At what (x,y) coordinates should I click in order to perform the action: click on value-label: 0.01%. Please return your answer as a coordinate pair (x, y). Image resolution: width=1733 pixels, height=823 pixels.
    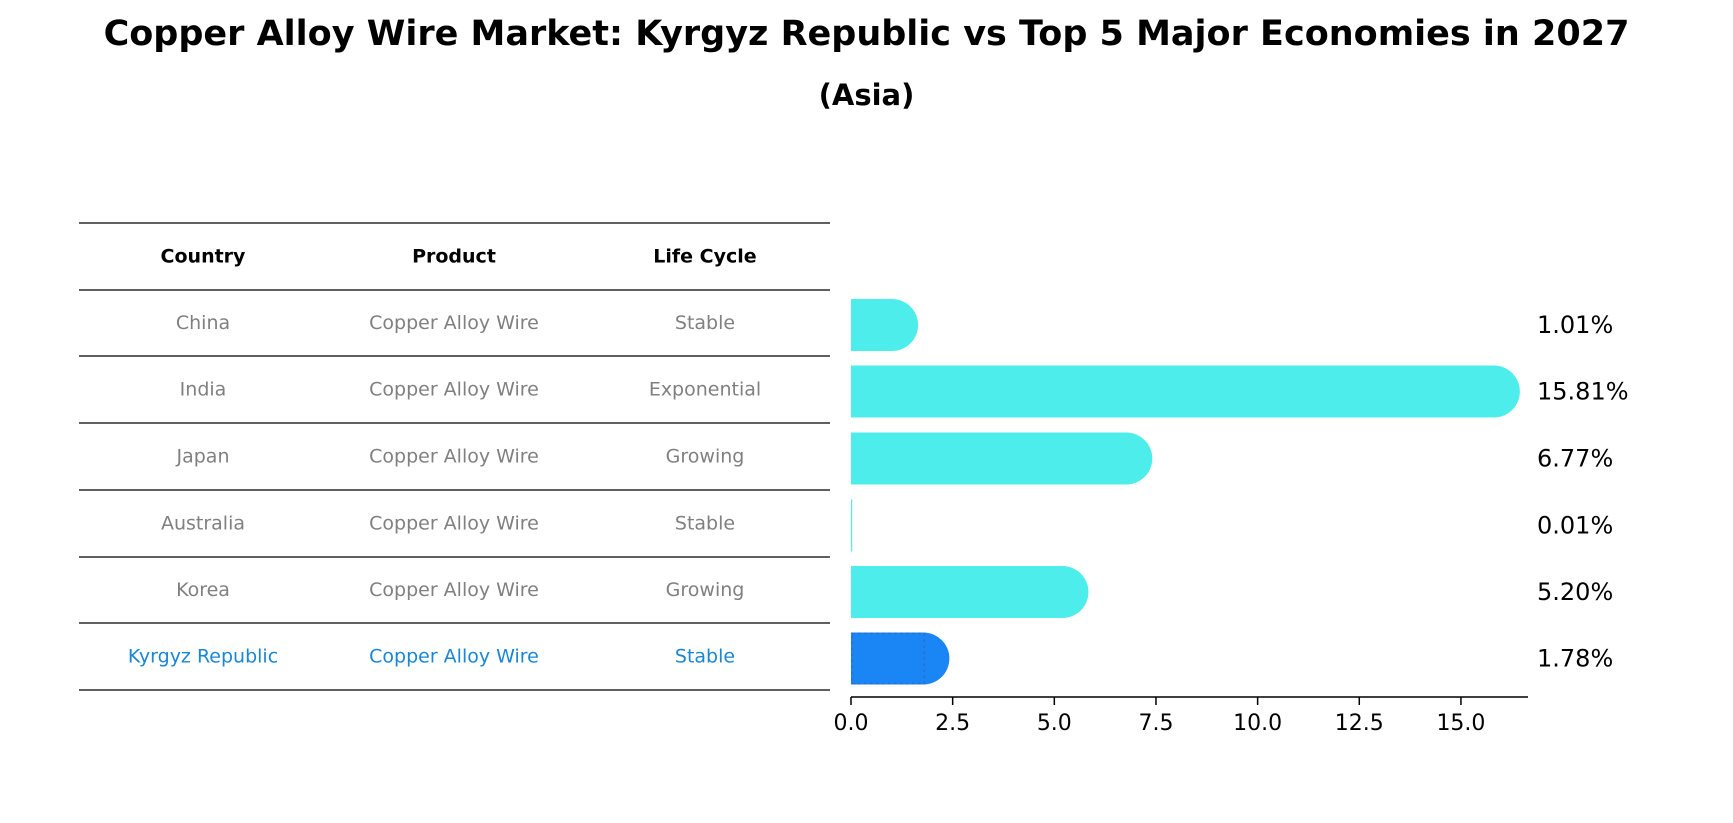
    Looking at the image, I should click on (1575, 526).